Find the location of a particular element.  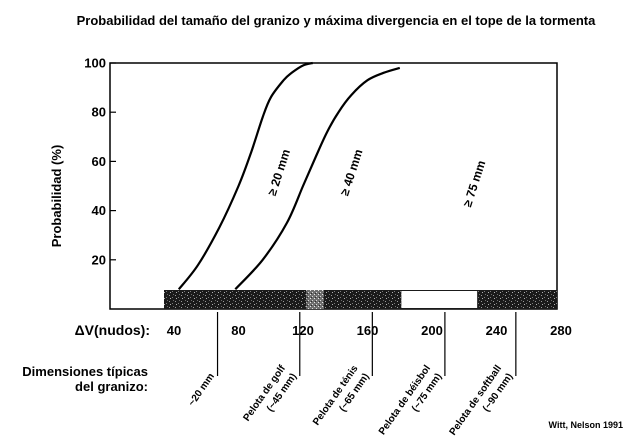

size-heading-line-2: del granizo: is located at coordinates (111, 386).